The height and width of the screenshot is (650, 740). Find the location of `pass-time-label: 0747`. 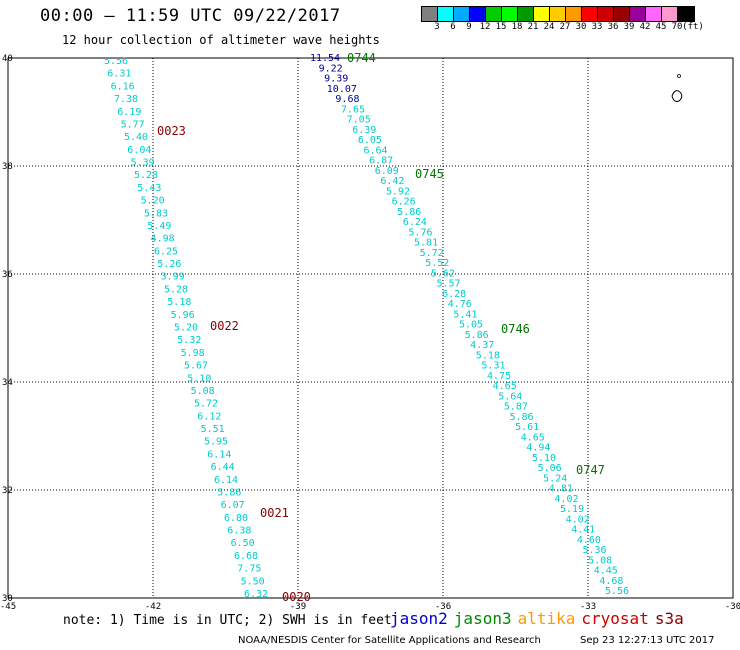

pass-time-label: 0747 is located at coordinates (590, 470).